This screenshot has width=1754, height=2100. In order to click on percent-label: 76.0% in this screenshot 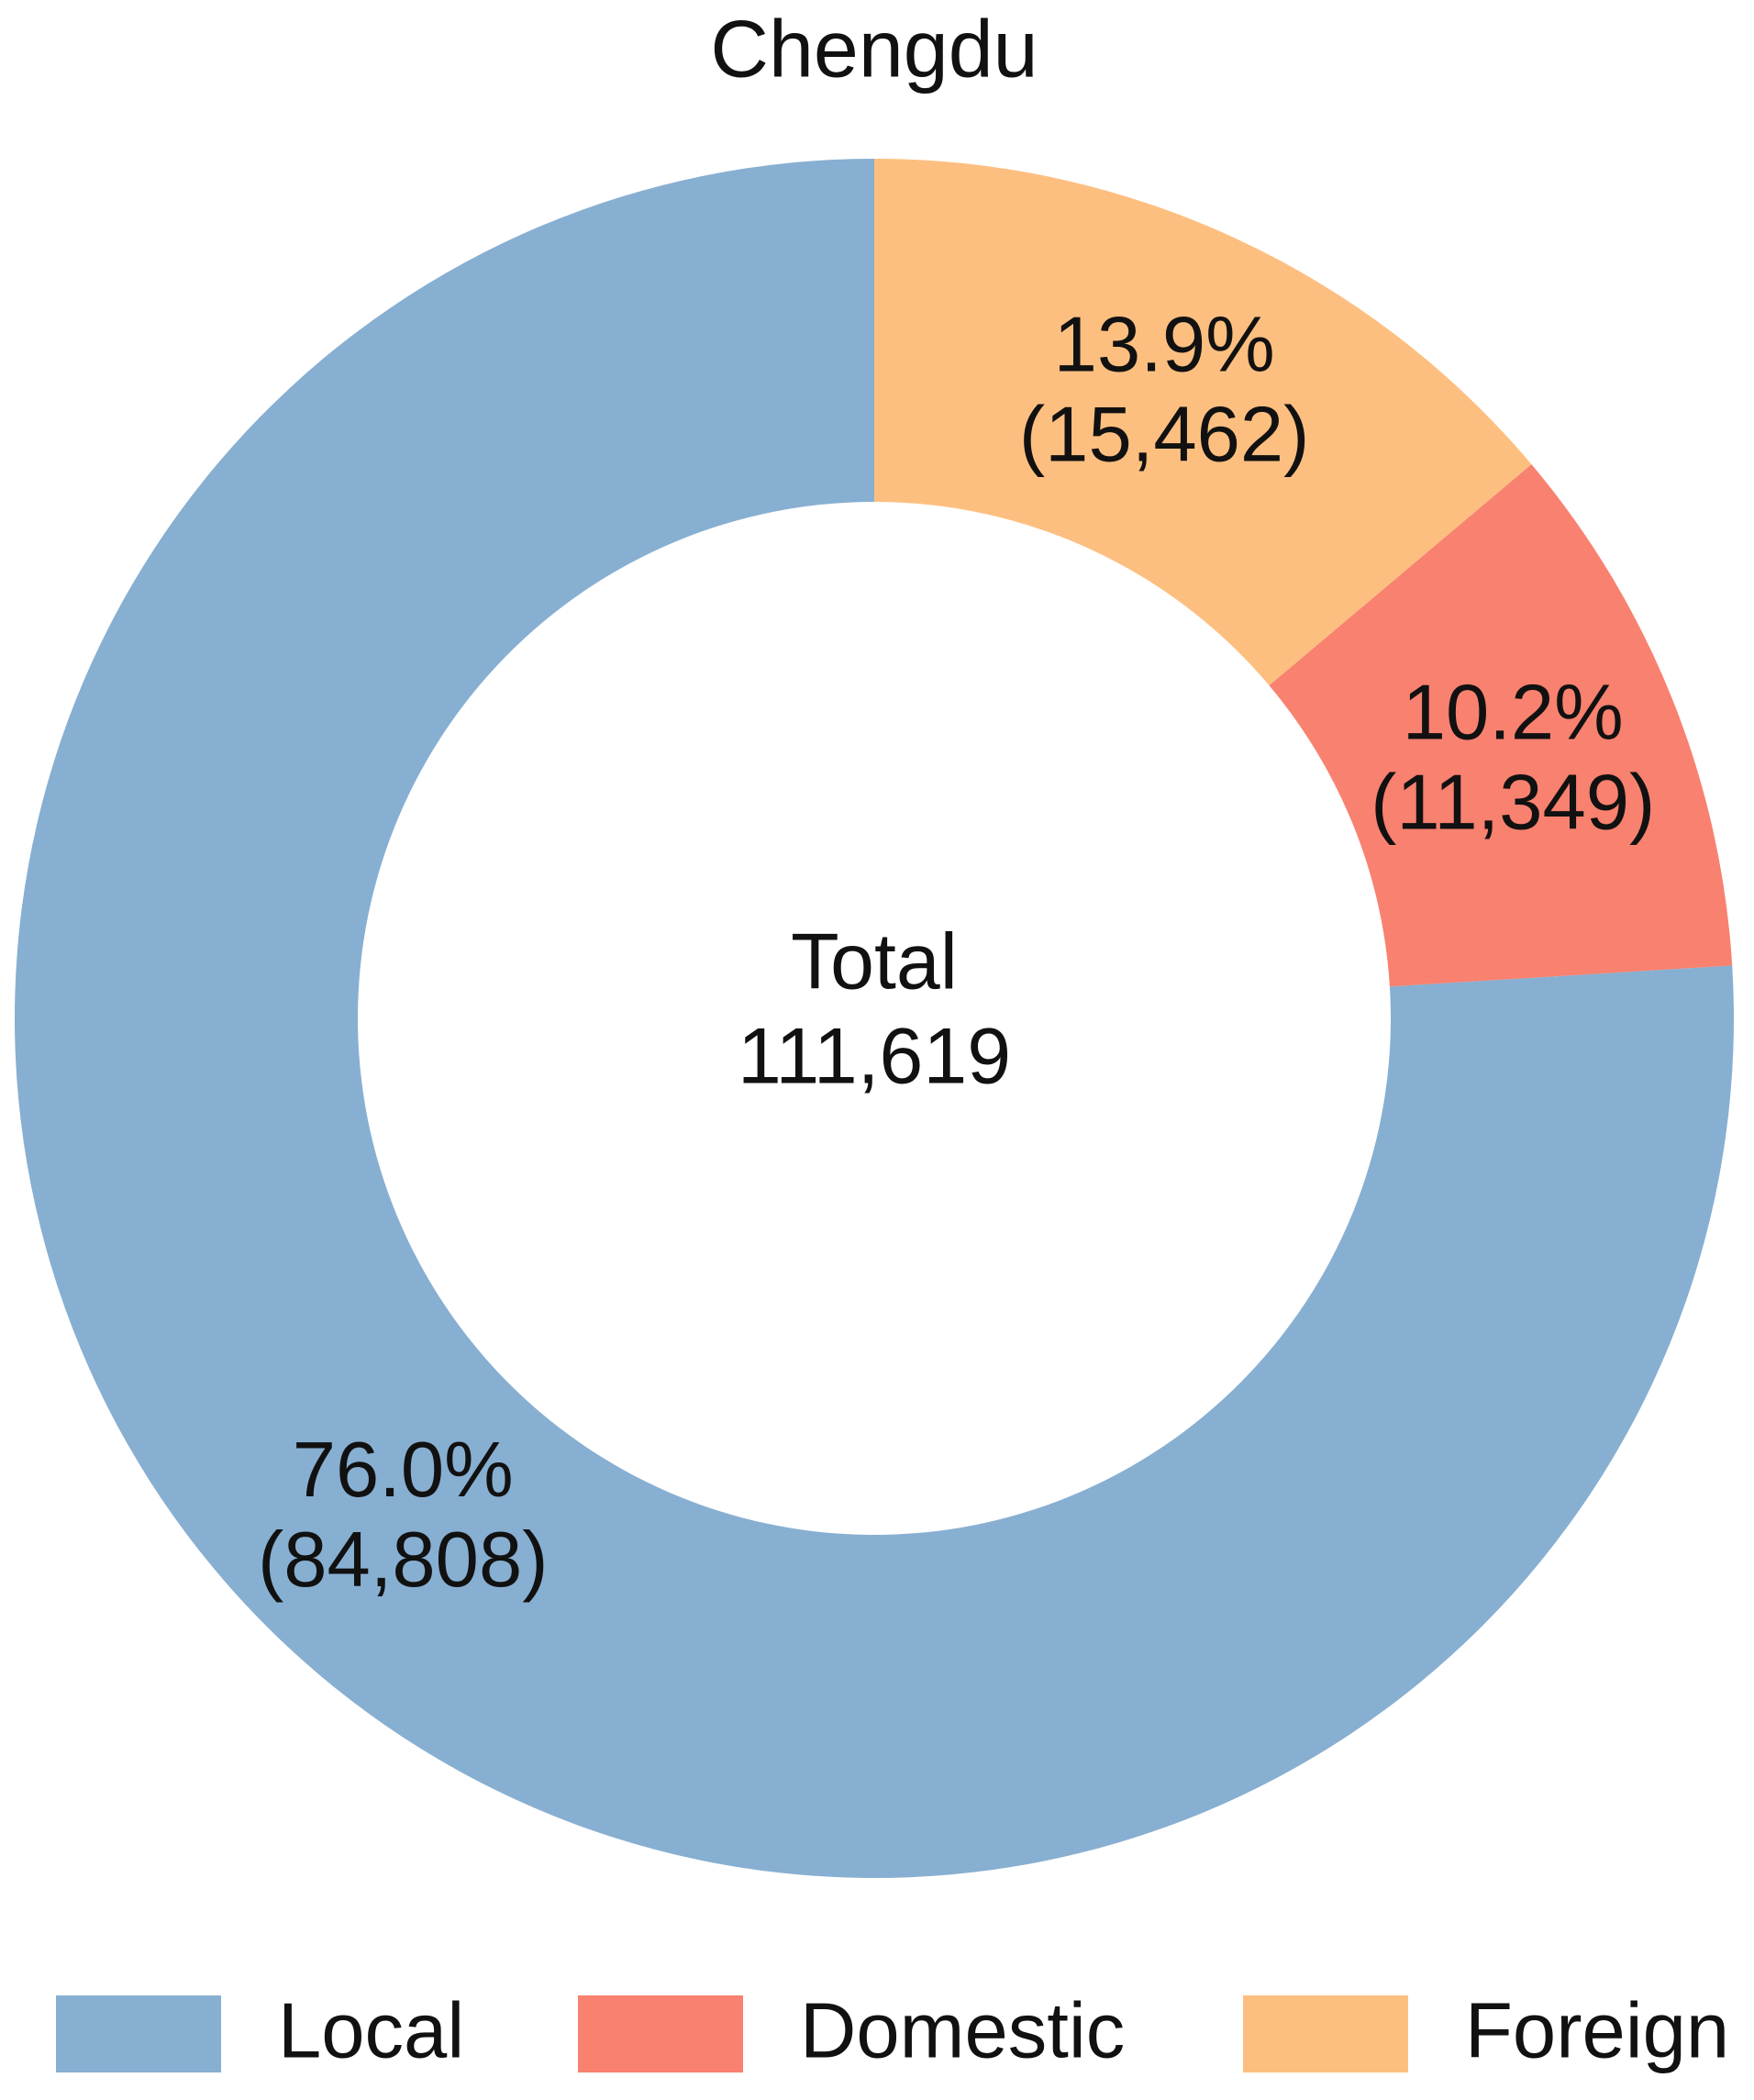, I will do `click(403, 1470)`.